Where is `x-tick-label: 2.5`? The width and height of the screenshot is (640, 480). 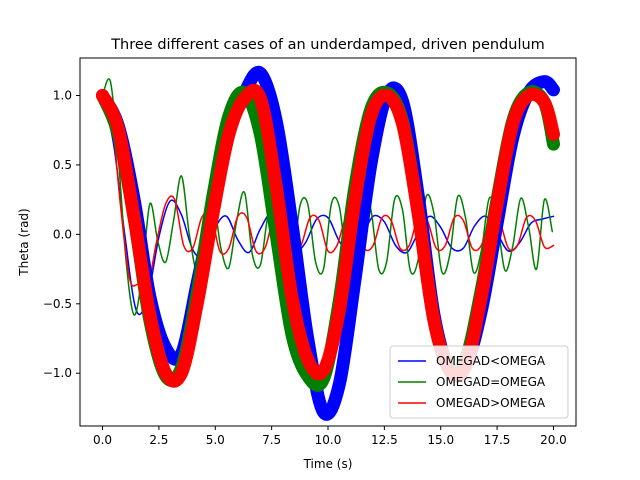
x-tick-label: 2.5 is located at coordinates (158, 440).